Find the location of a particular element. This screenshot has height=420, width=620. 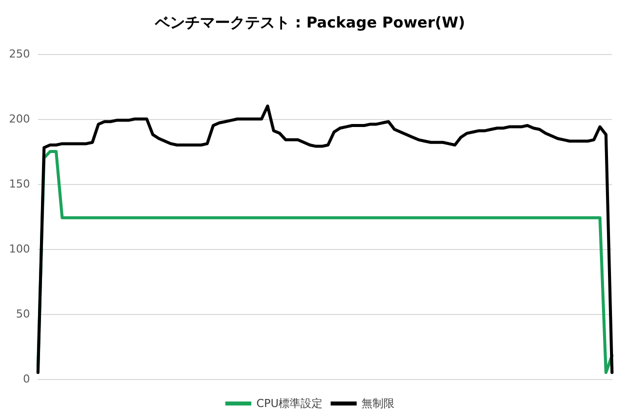

y-tick-label: 100 is located at coordinates (19, 249).